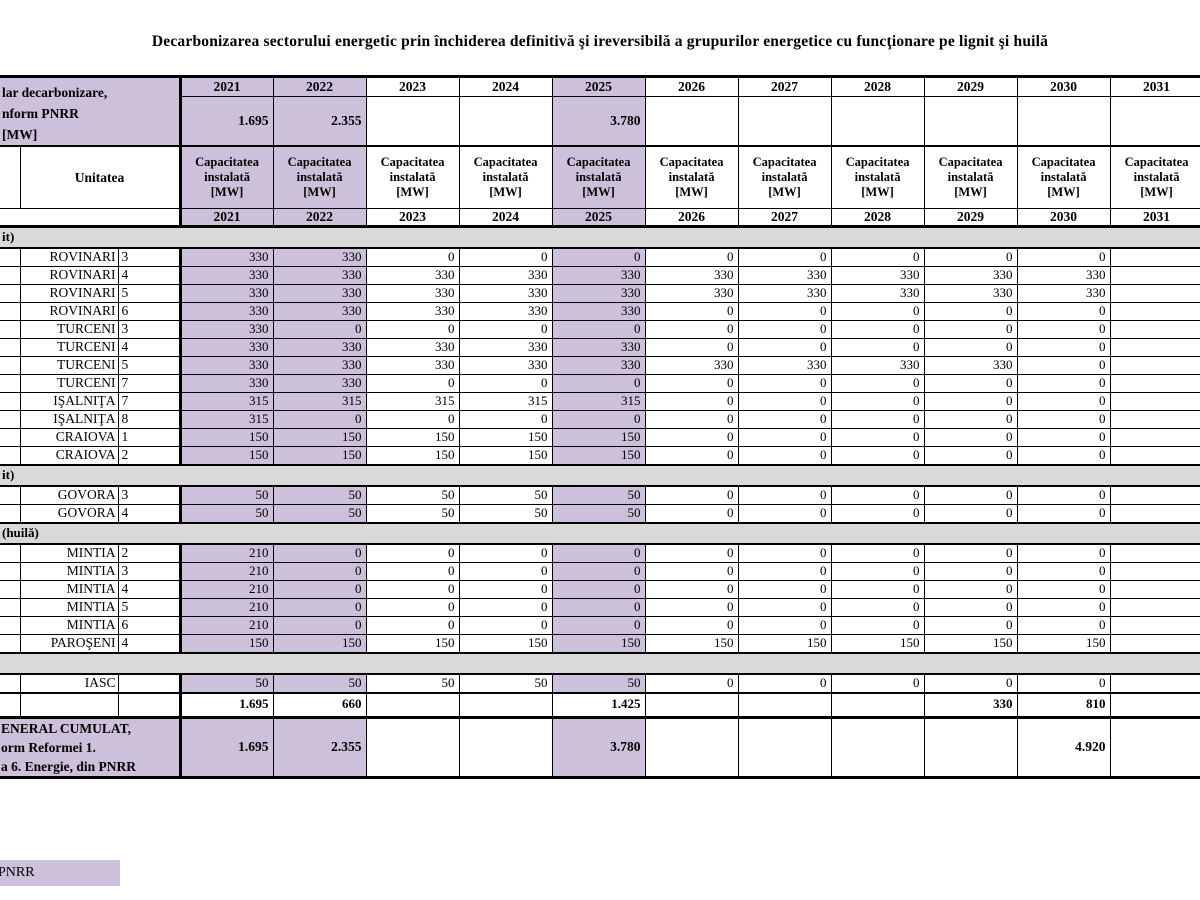 This screenshot has height=900, width=1200. I want to click on plant-name-cell: GOVORA, so click(69, 513).